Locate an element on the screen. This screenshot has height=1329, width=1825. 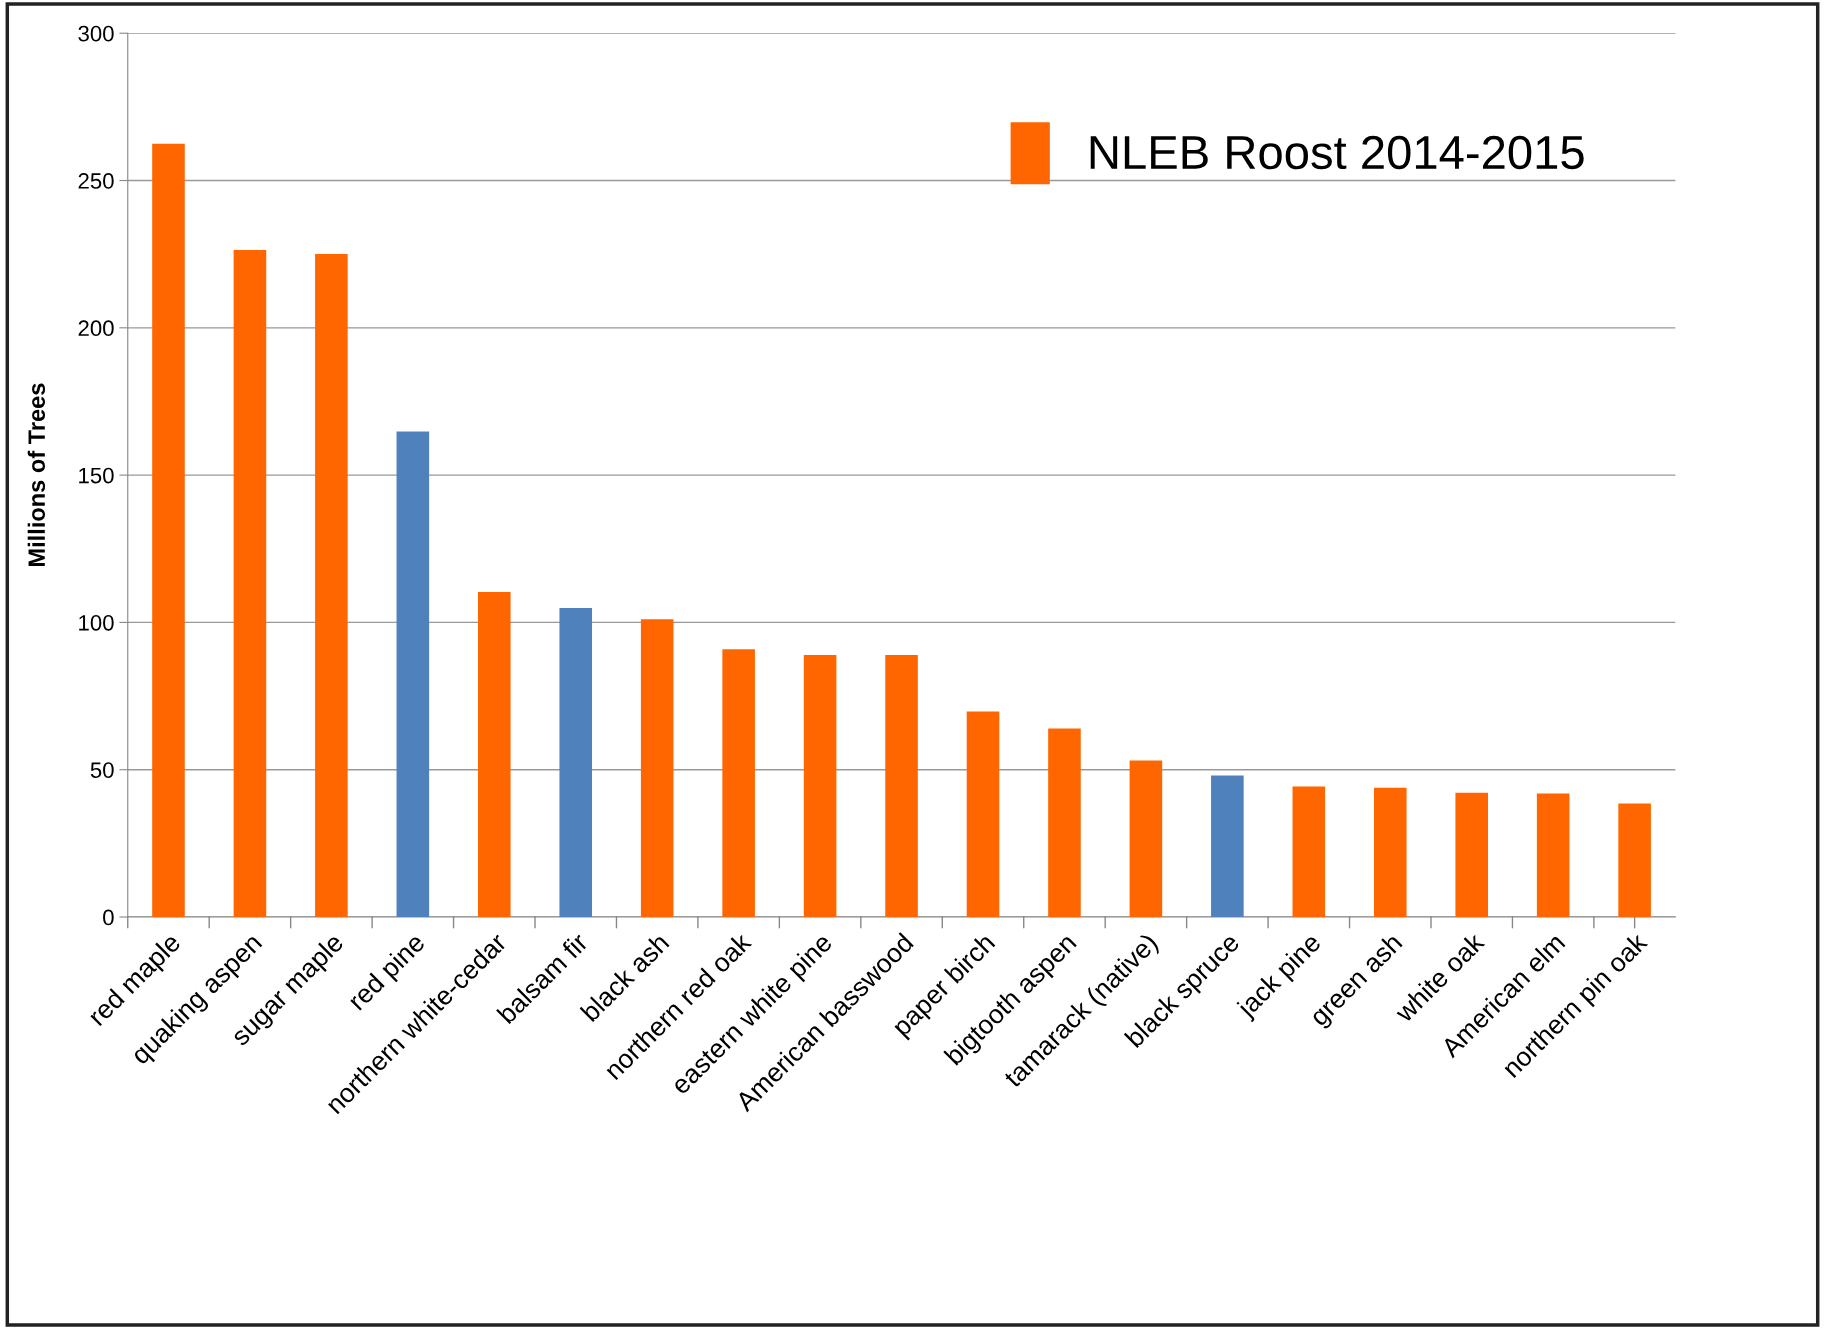
y-tick-label: 300 is located at coordinates (96, 33).